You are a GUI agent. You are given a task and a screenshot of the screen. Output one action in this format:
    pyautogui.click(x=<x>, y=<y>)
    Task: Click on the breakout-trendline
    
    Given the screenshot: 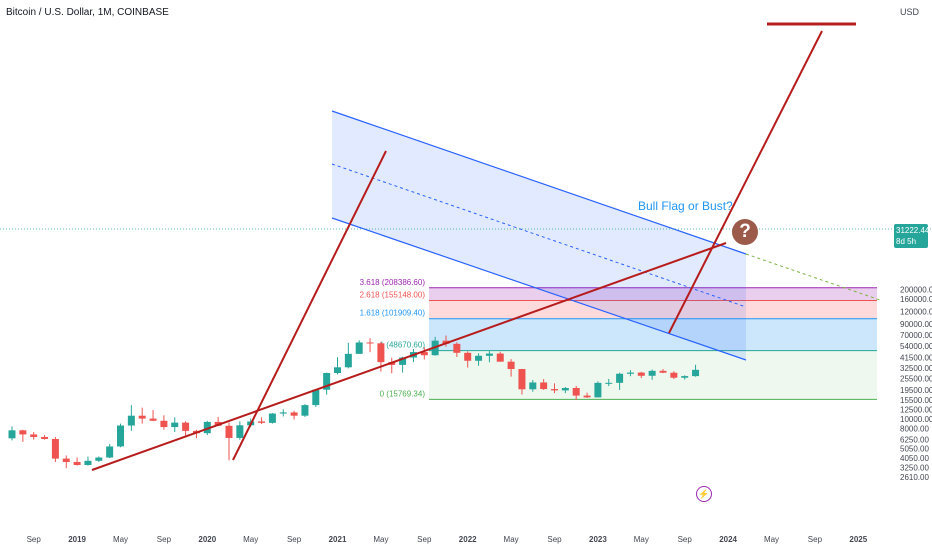 What is the action you would take?
    pyautogui.click(x=309, y=305)
    